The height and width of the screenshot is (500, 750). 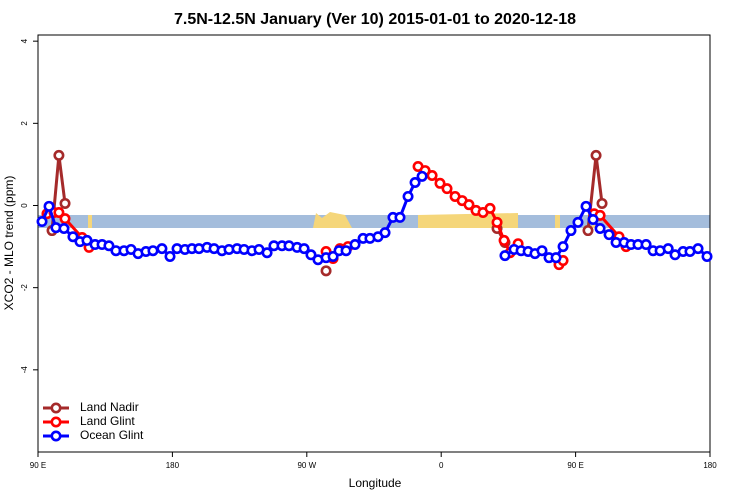 What do you see at coordinates (24, 288) in the screenshot?
I see `y-tick-label: -2` at bounding box center [24, 288].